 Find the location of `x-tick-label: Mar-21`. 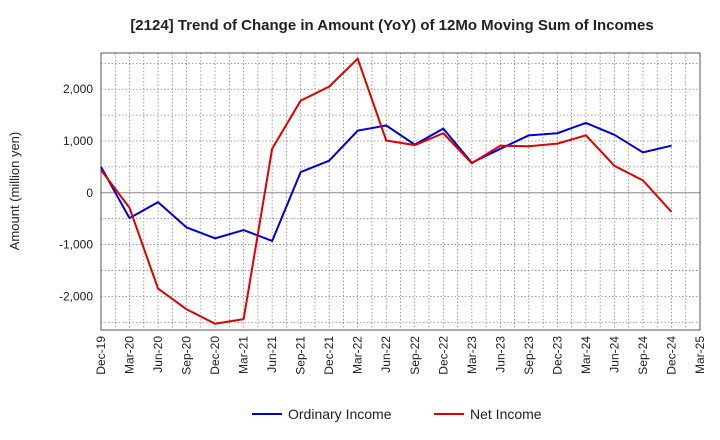

x-tick-label: Mar-21 is located at coordinates (244, 355).